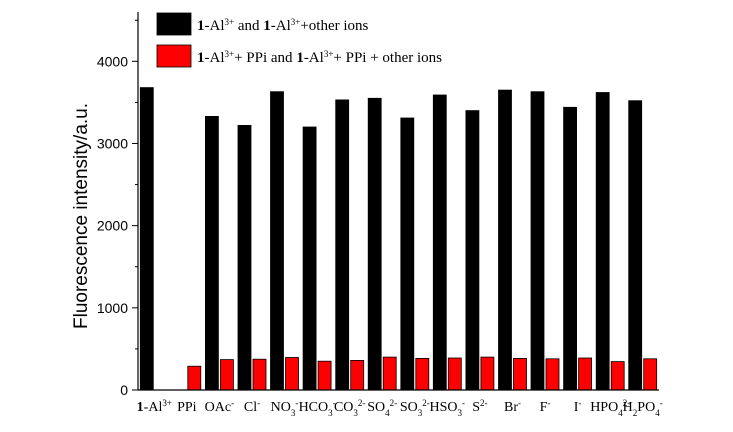  Describe the element at coordinates (112, 226) in the screenshot. I see `y-tick-label-2000: 2000` at that location.